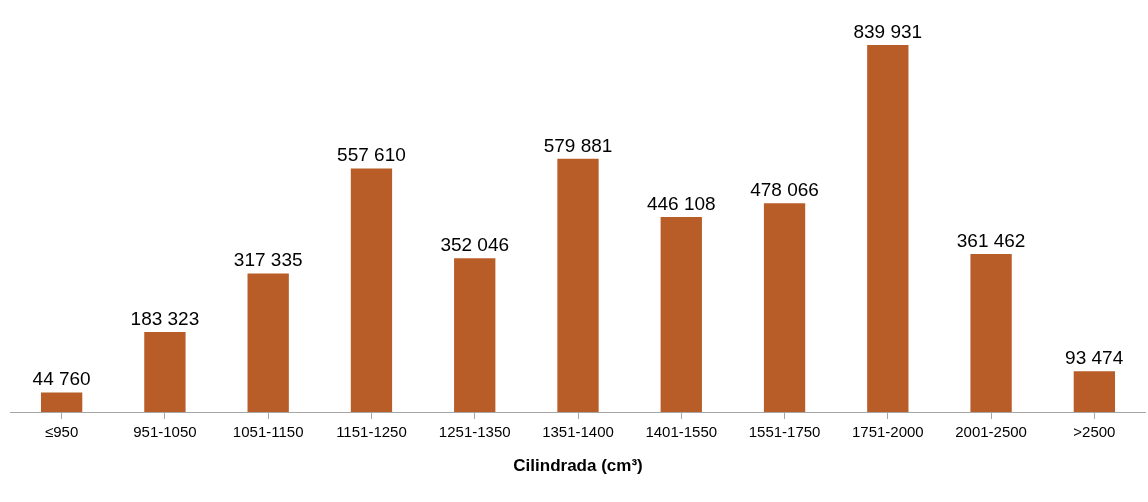 The height and width of the screenshot is (502, 1148). Describe the element at coordinates (681, 431) in the screenshot. I see `x-tick-label: 1401-1550` at that location.